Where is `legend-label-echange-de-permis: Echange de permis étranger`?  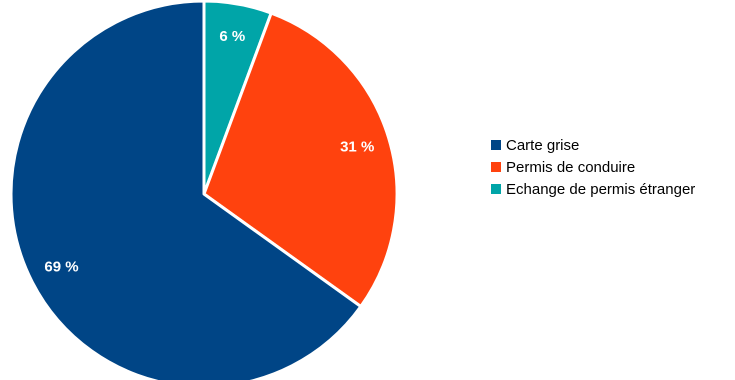 legend-label-echange-de-permis: Echange de permis étranger is located at coordinates (601, 189).